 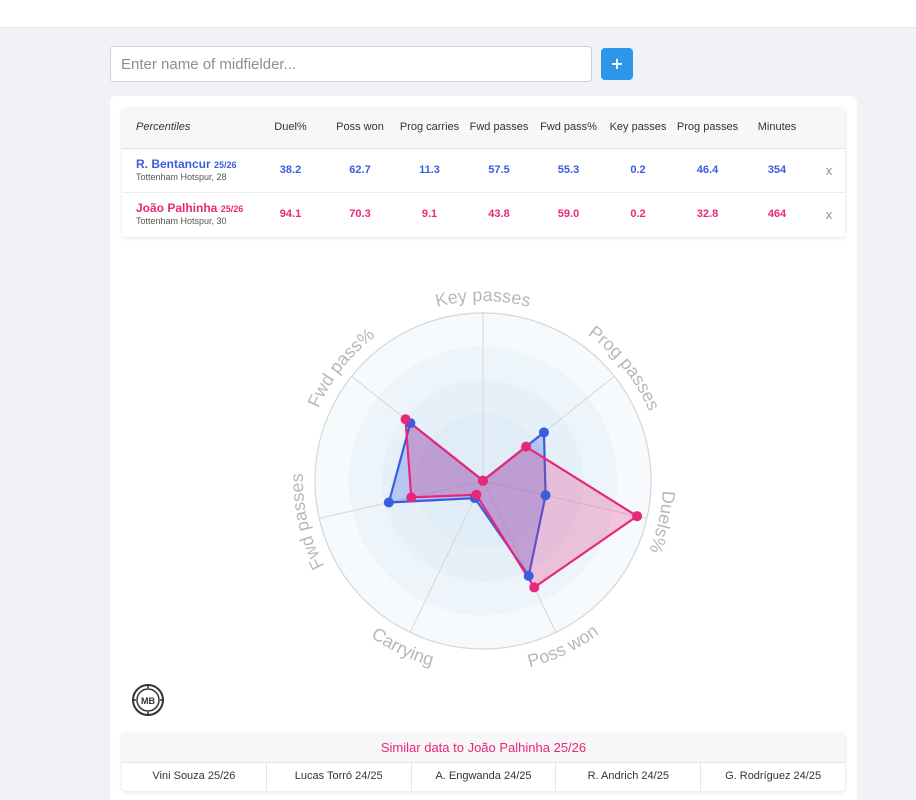 I want to click on similar-player-item: G. Rodríguez 24/25, so click(x=773, y=776).